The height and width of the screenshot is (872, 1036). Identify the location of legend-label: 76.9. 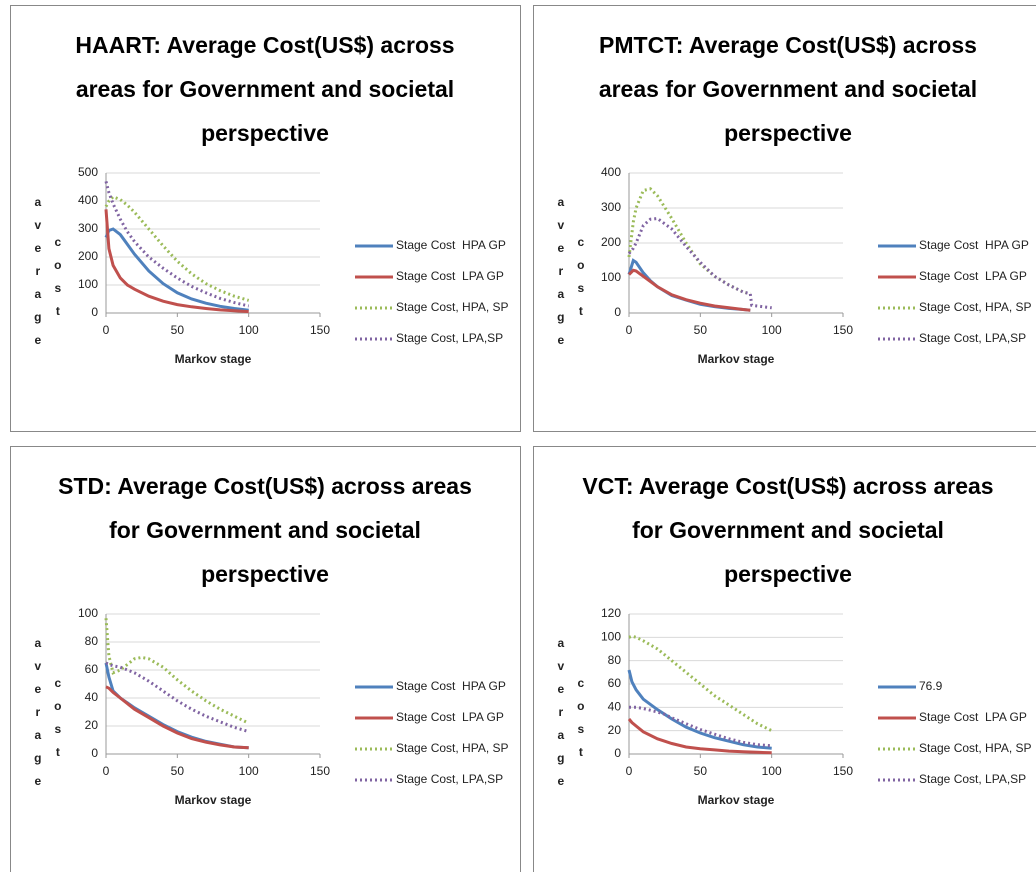
(931, 686).